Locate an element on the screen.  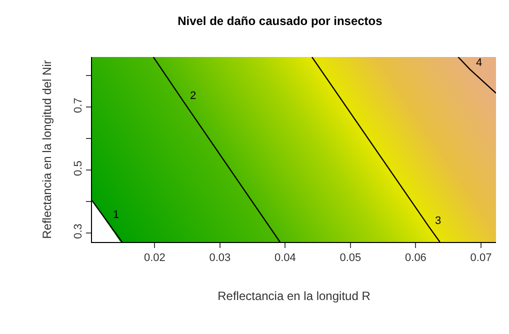
y-tick-label: 0.7 is located at coordinates (78, 106).